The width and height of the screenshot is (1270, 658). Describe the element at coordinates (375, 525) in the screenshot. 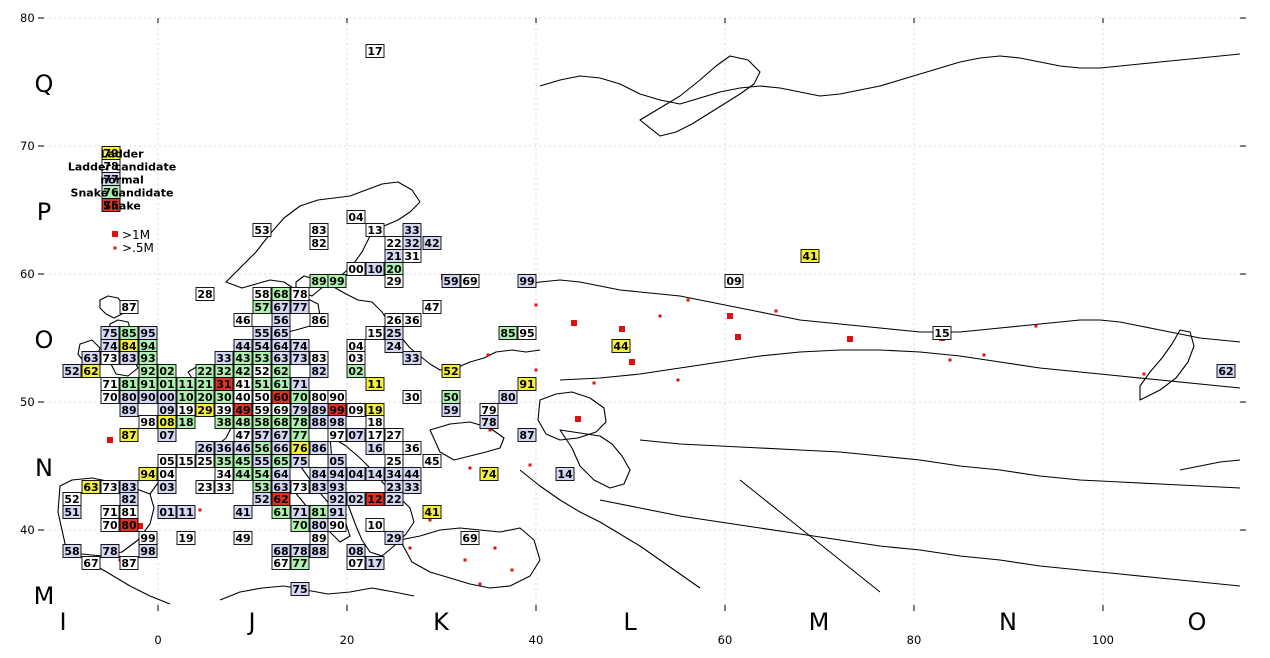

I see `grid-square-ladder-candidate: 10` at that location.